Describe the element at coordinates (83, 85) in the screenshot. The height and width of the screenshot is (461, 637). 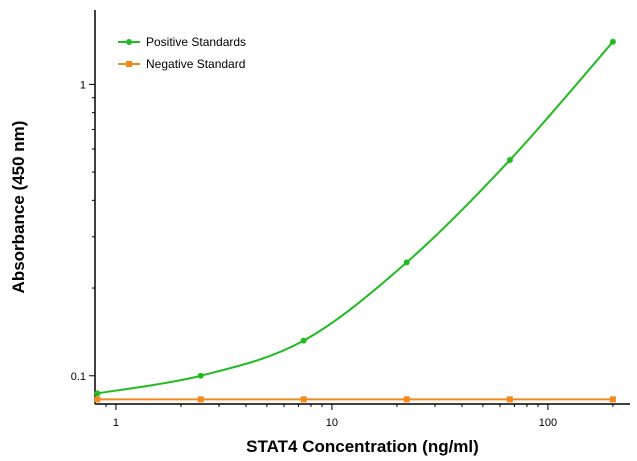
I see `y-tick-label: 1` at that location.